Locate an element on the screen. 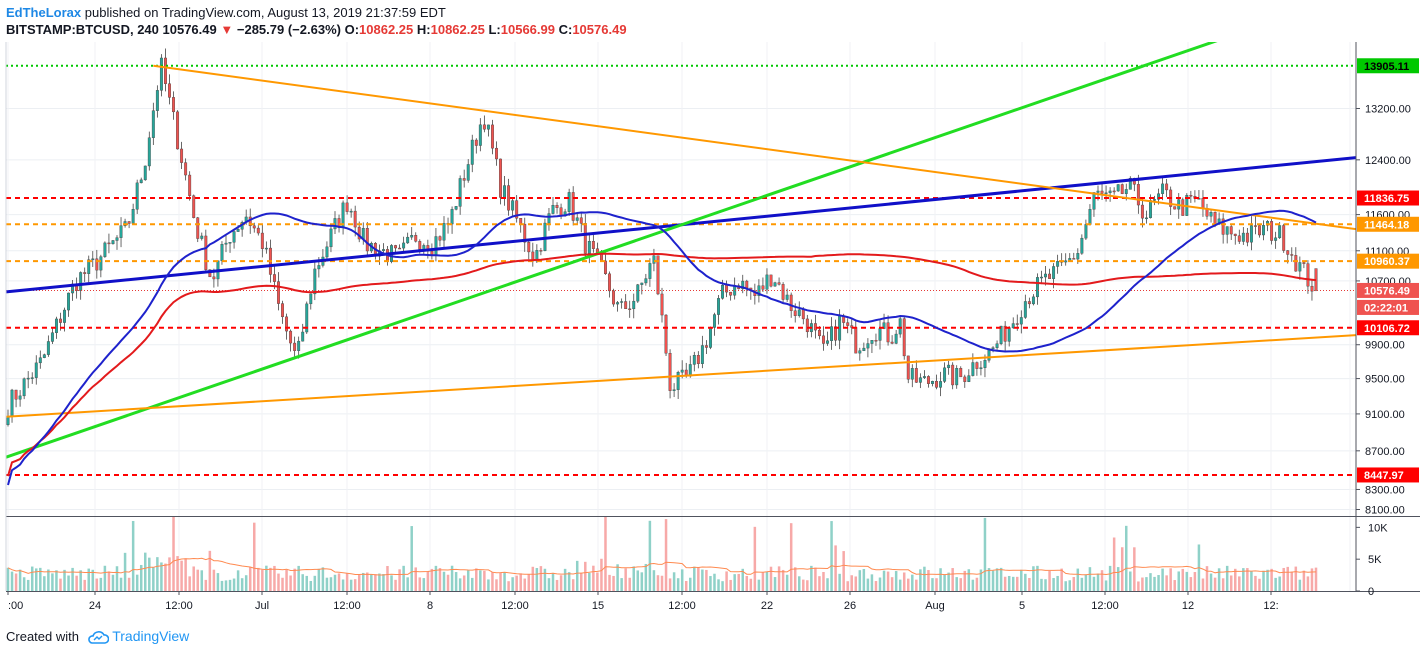 This screenshot has height=654, width=1426. orange-support-line is located at coordinates (681, 376).